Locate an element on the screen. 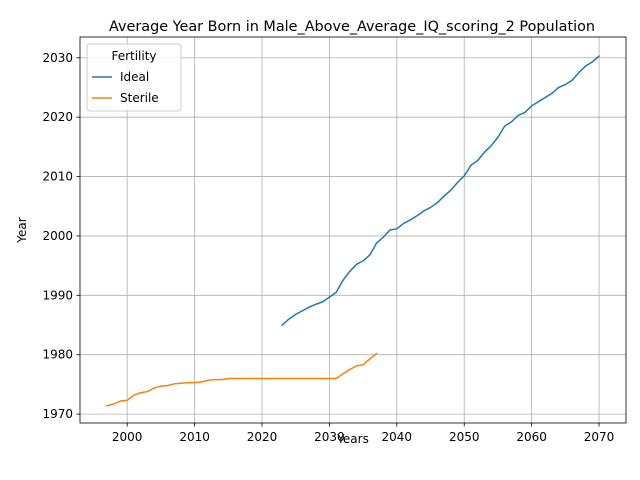 Image resolution: width=640 pixels, height=480 pixels. x-axis-ticks: 2000 2010 2020 2030 2040 2050 2060 2070 is located at coordinates (363, 433).